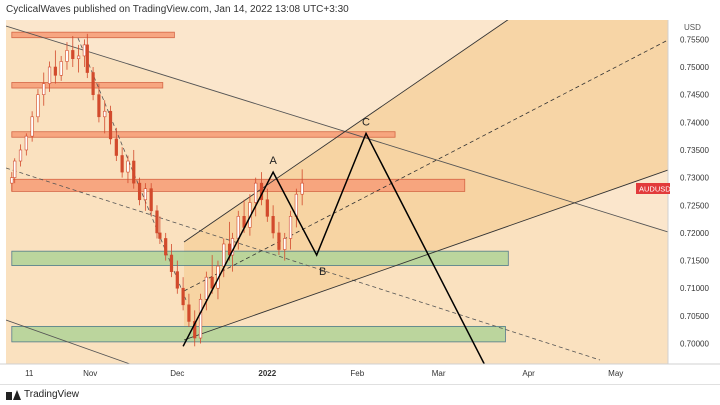  I want to click on y-tick-label: 0.73000, so click(694, 178).